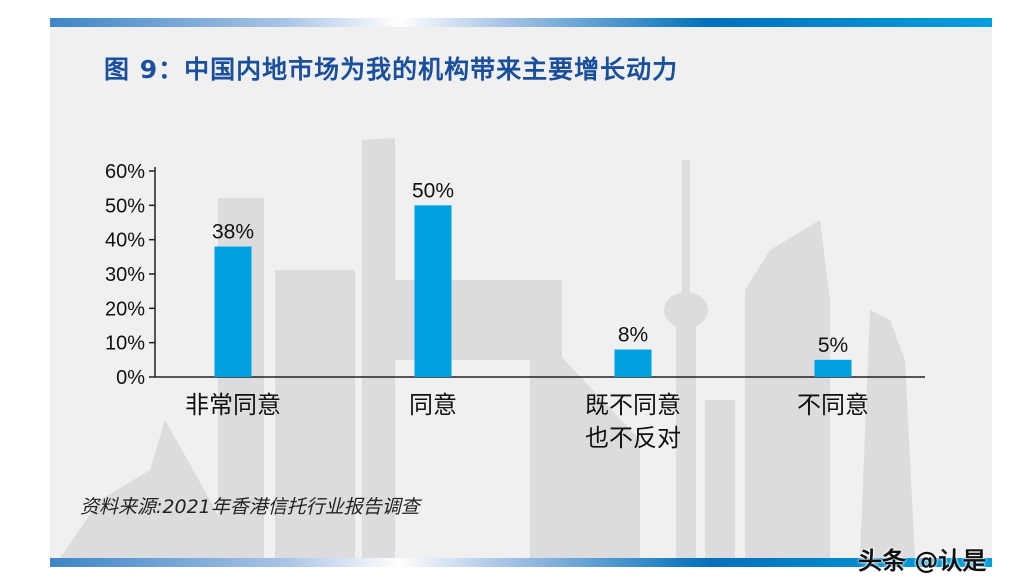  What do you see at coordinates (433, 405) in the screenshot?
I see `x-tick-label: 同意` at bounding box center [433, 405].